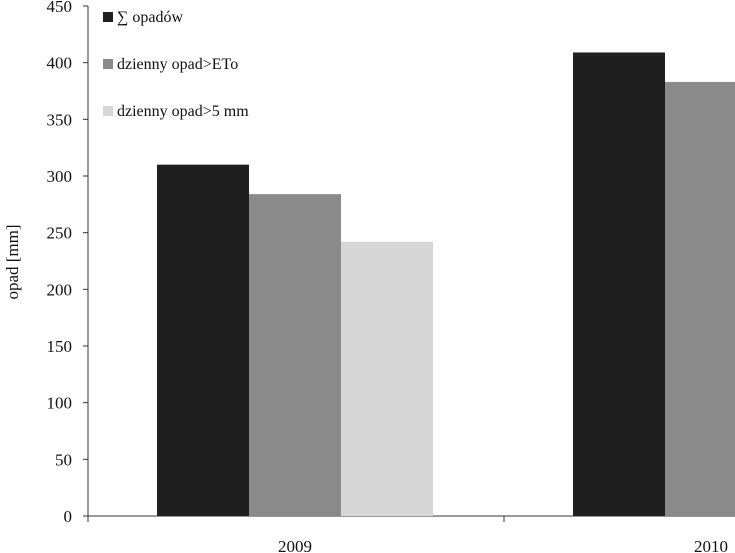  What do you see at coordinates (12, 261) in the screenshot?
I see `y-axis-label: opad [mm]` at bounding box center [12, 261].